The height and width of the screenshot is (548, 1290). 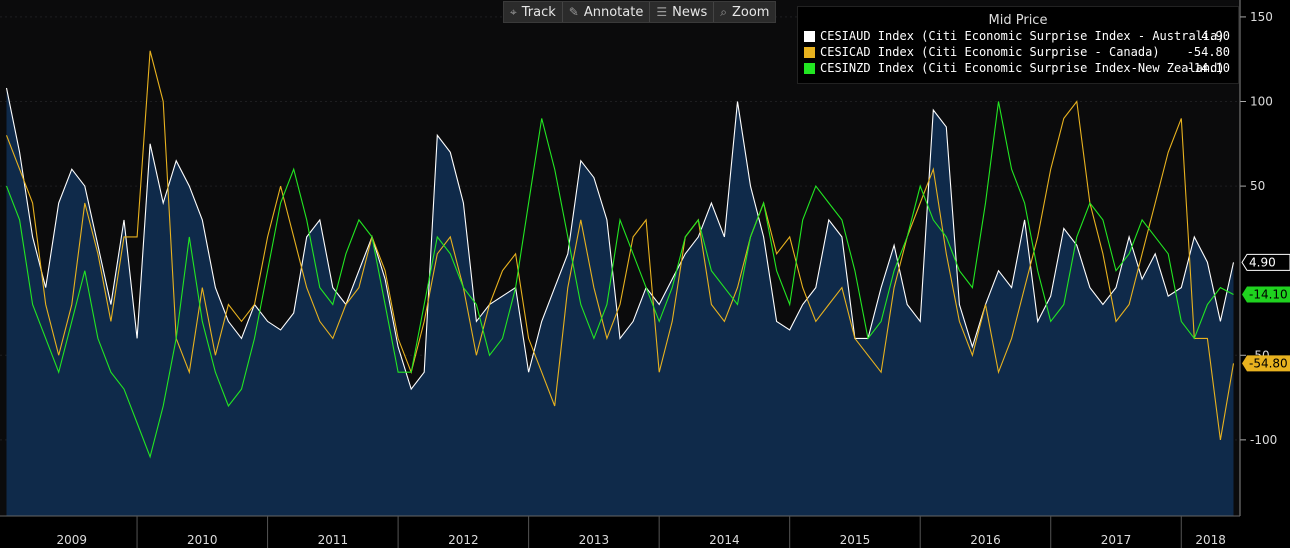 I want to click on legend-swatch-nzd, so click(x=809, y=68).